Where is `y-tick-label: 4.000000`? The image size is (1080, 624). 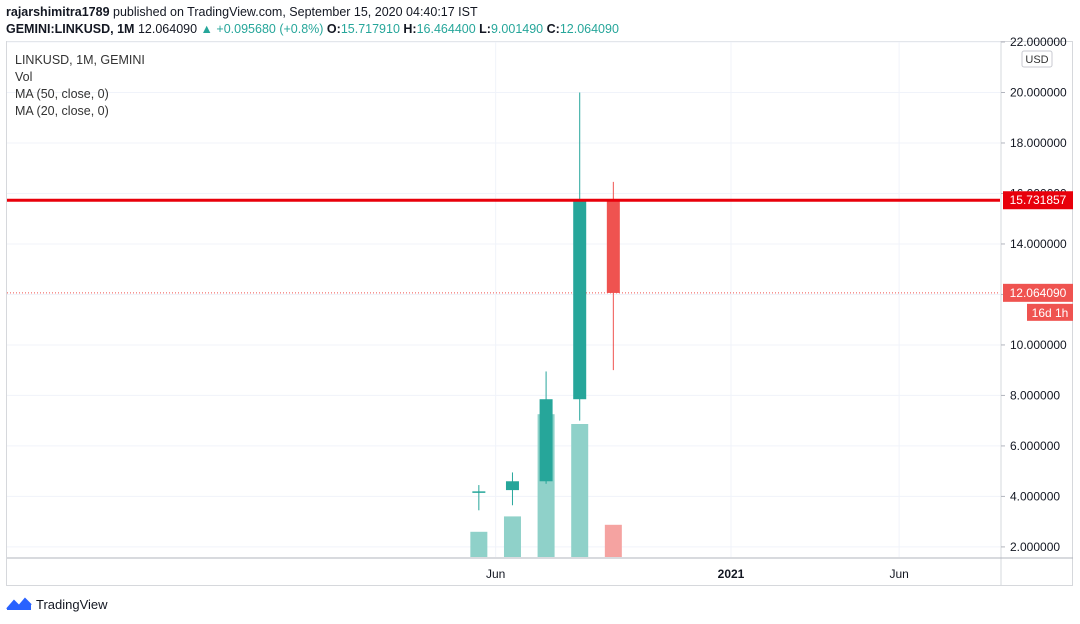 y-tick-label: 4.000000 is located at coordinates (1035, 496).